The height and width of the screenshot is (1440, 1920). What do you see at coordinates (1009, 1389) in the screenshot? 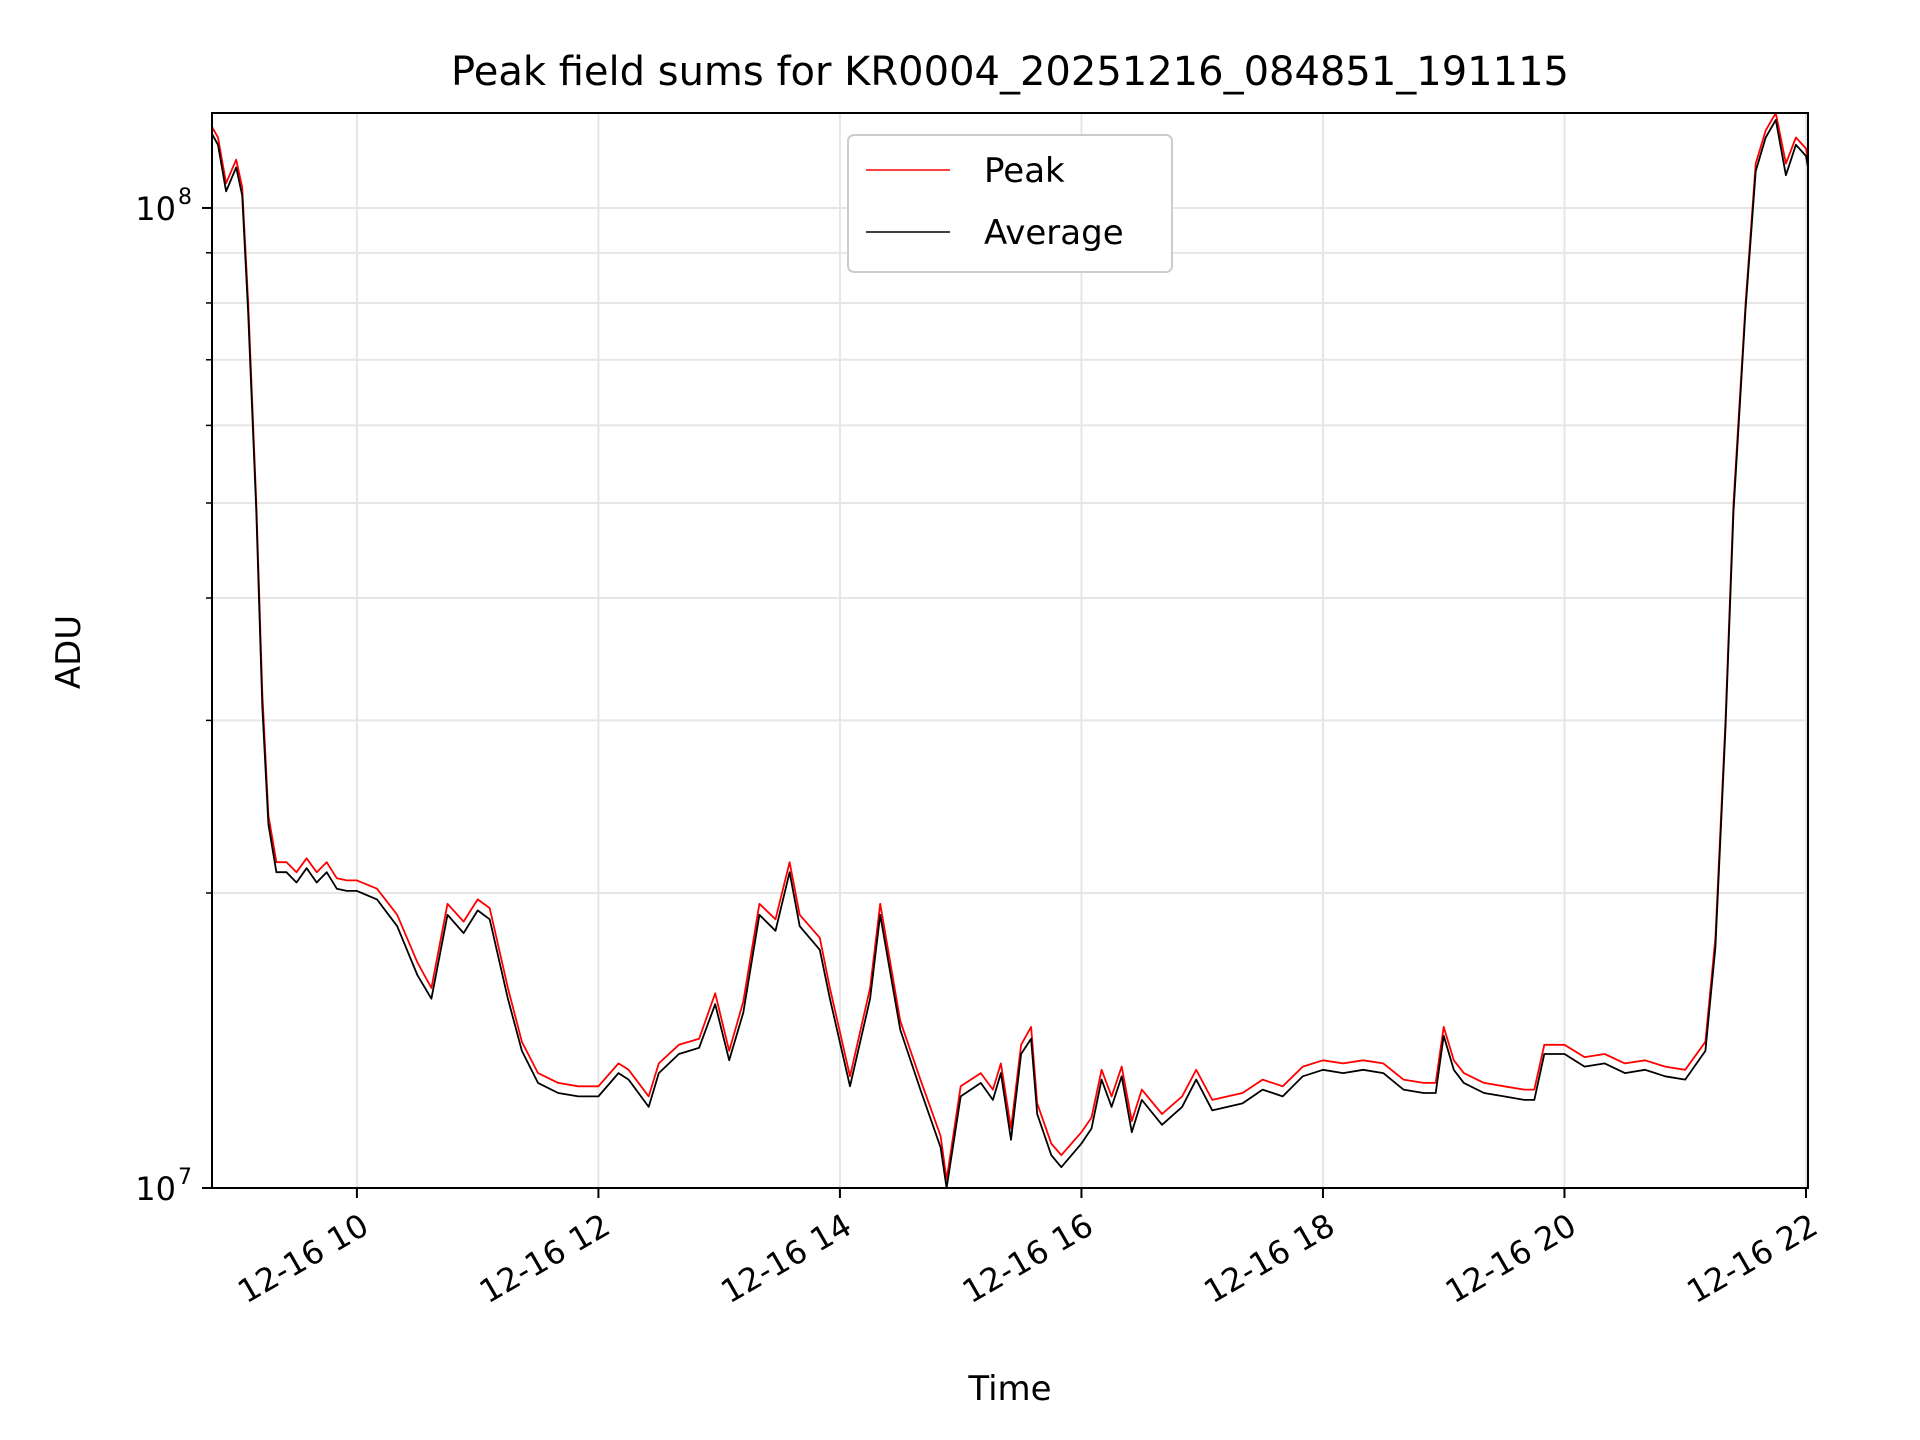
I see `x-axis-label: Time` at bounding box center [1009, 1389].